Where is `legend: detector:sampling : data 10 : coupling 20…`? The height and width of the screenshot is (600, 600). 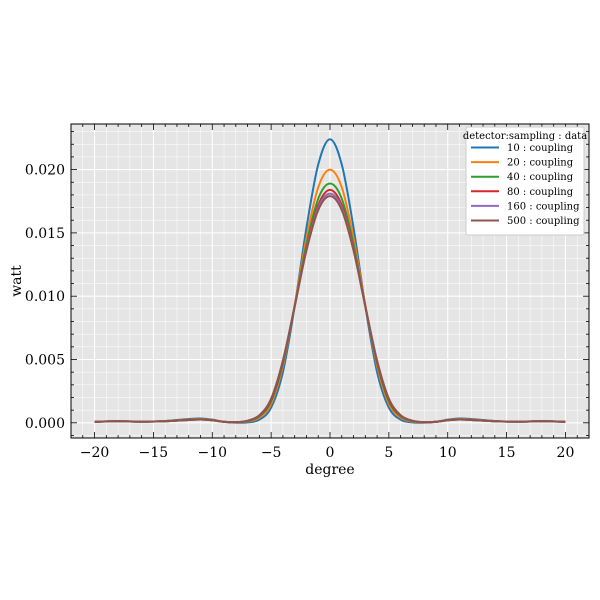 legend: detector:sampling : data 10 : coupling 20… is located at coordinates (525, 181).